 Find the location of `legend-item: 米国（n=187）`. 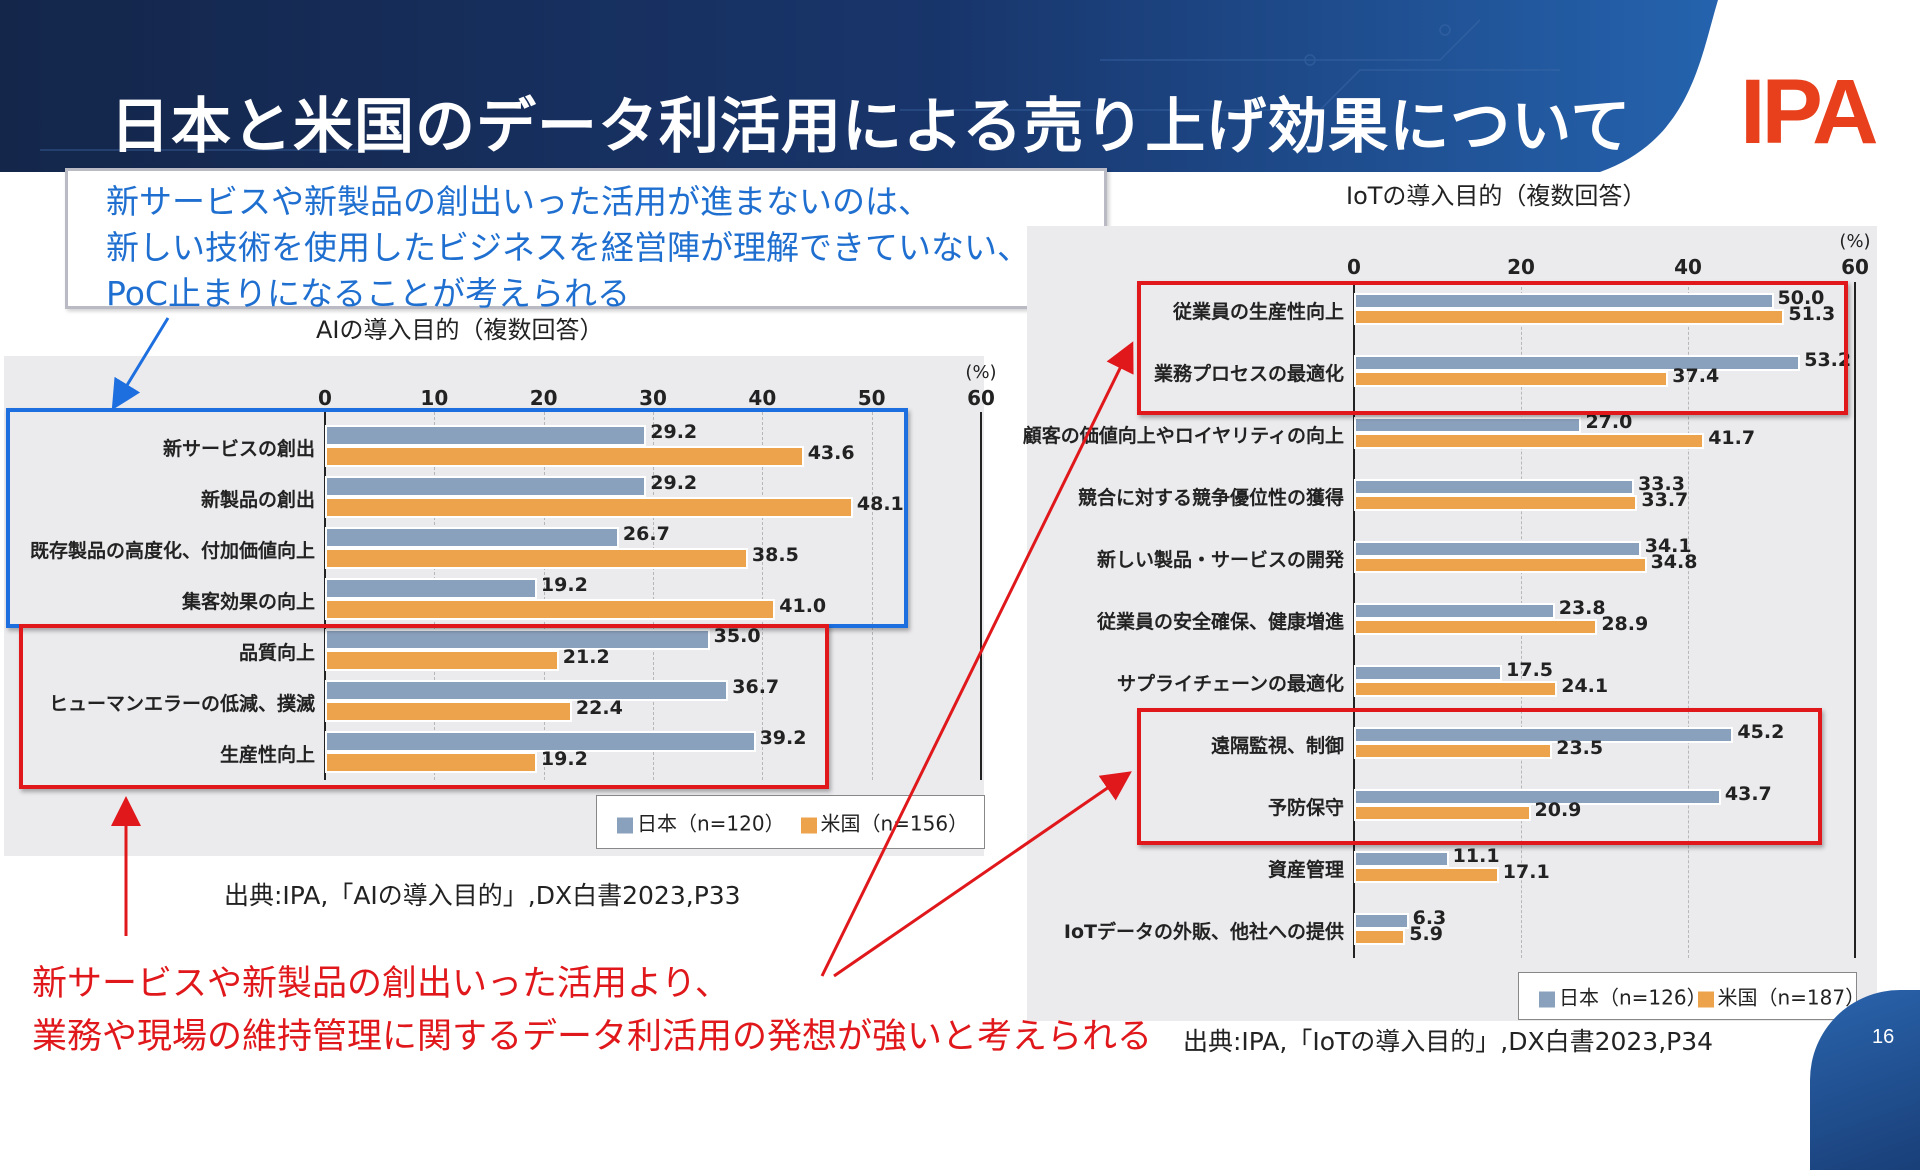

legend-item: 米国（n=187） is located at coordinates (1781, 996).